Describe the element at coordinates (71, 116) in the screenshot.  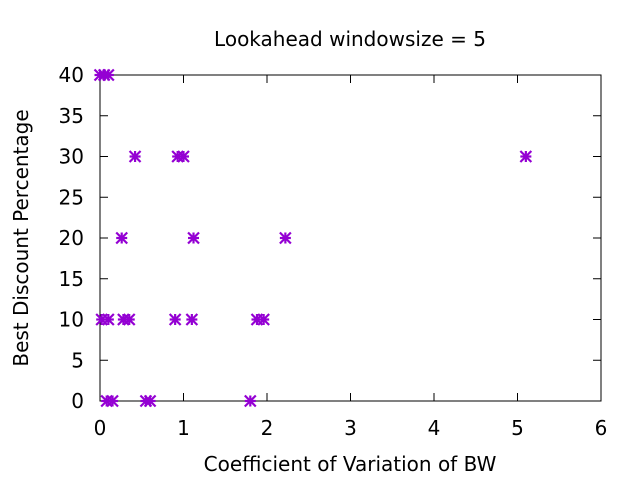
I see `y-tick-label: 35` at that location.